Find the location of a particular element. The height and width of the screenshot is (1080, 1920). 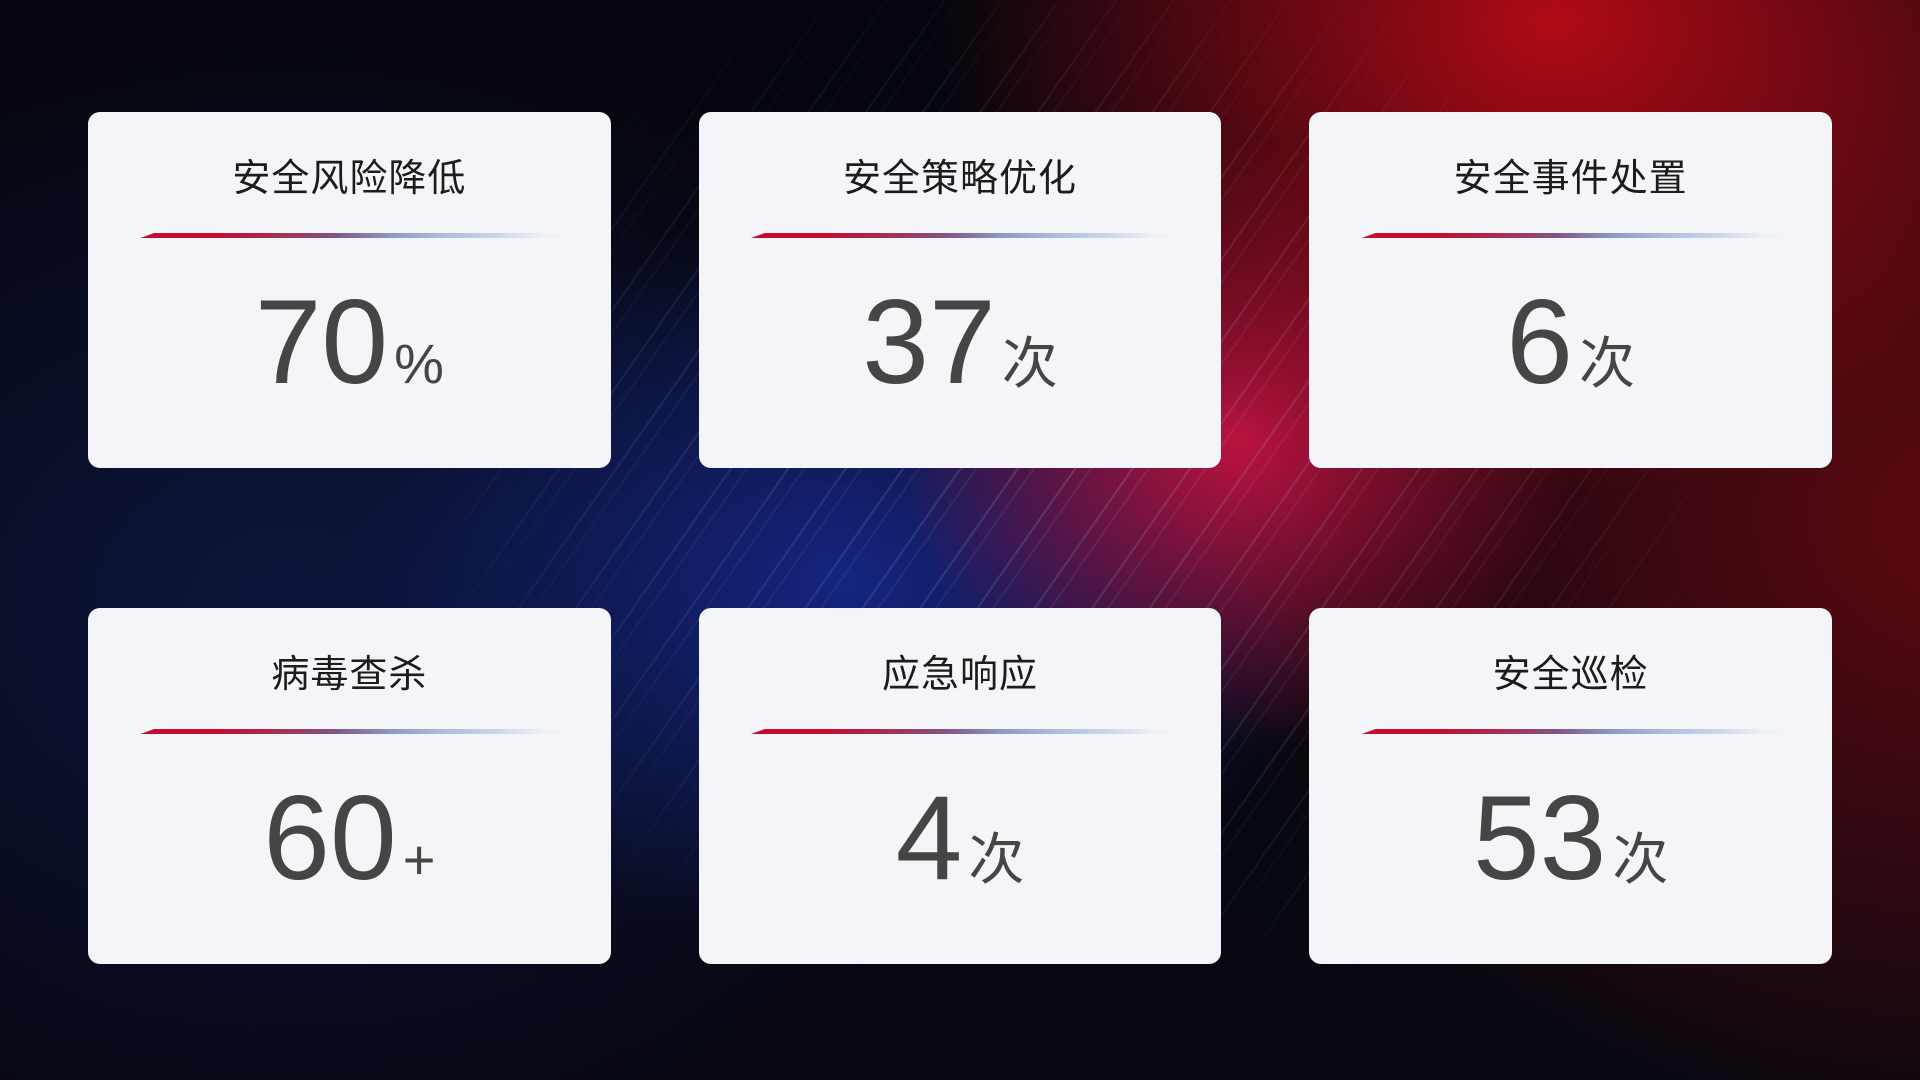

stat-card-title: 安全风险降低 is located at coordinates (349, 179).